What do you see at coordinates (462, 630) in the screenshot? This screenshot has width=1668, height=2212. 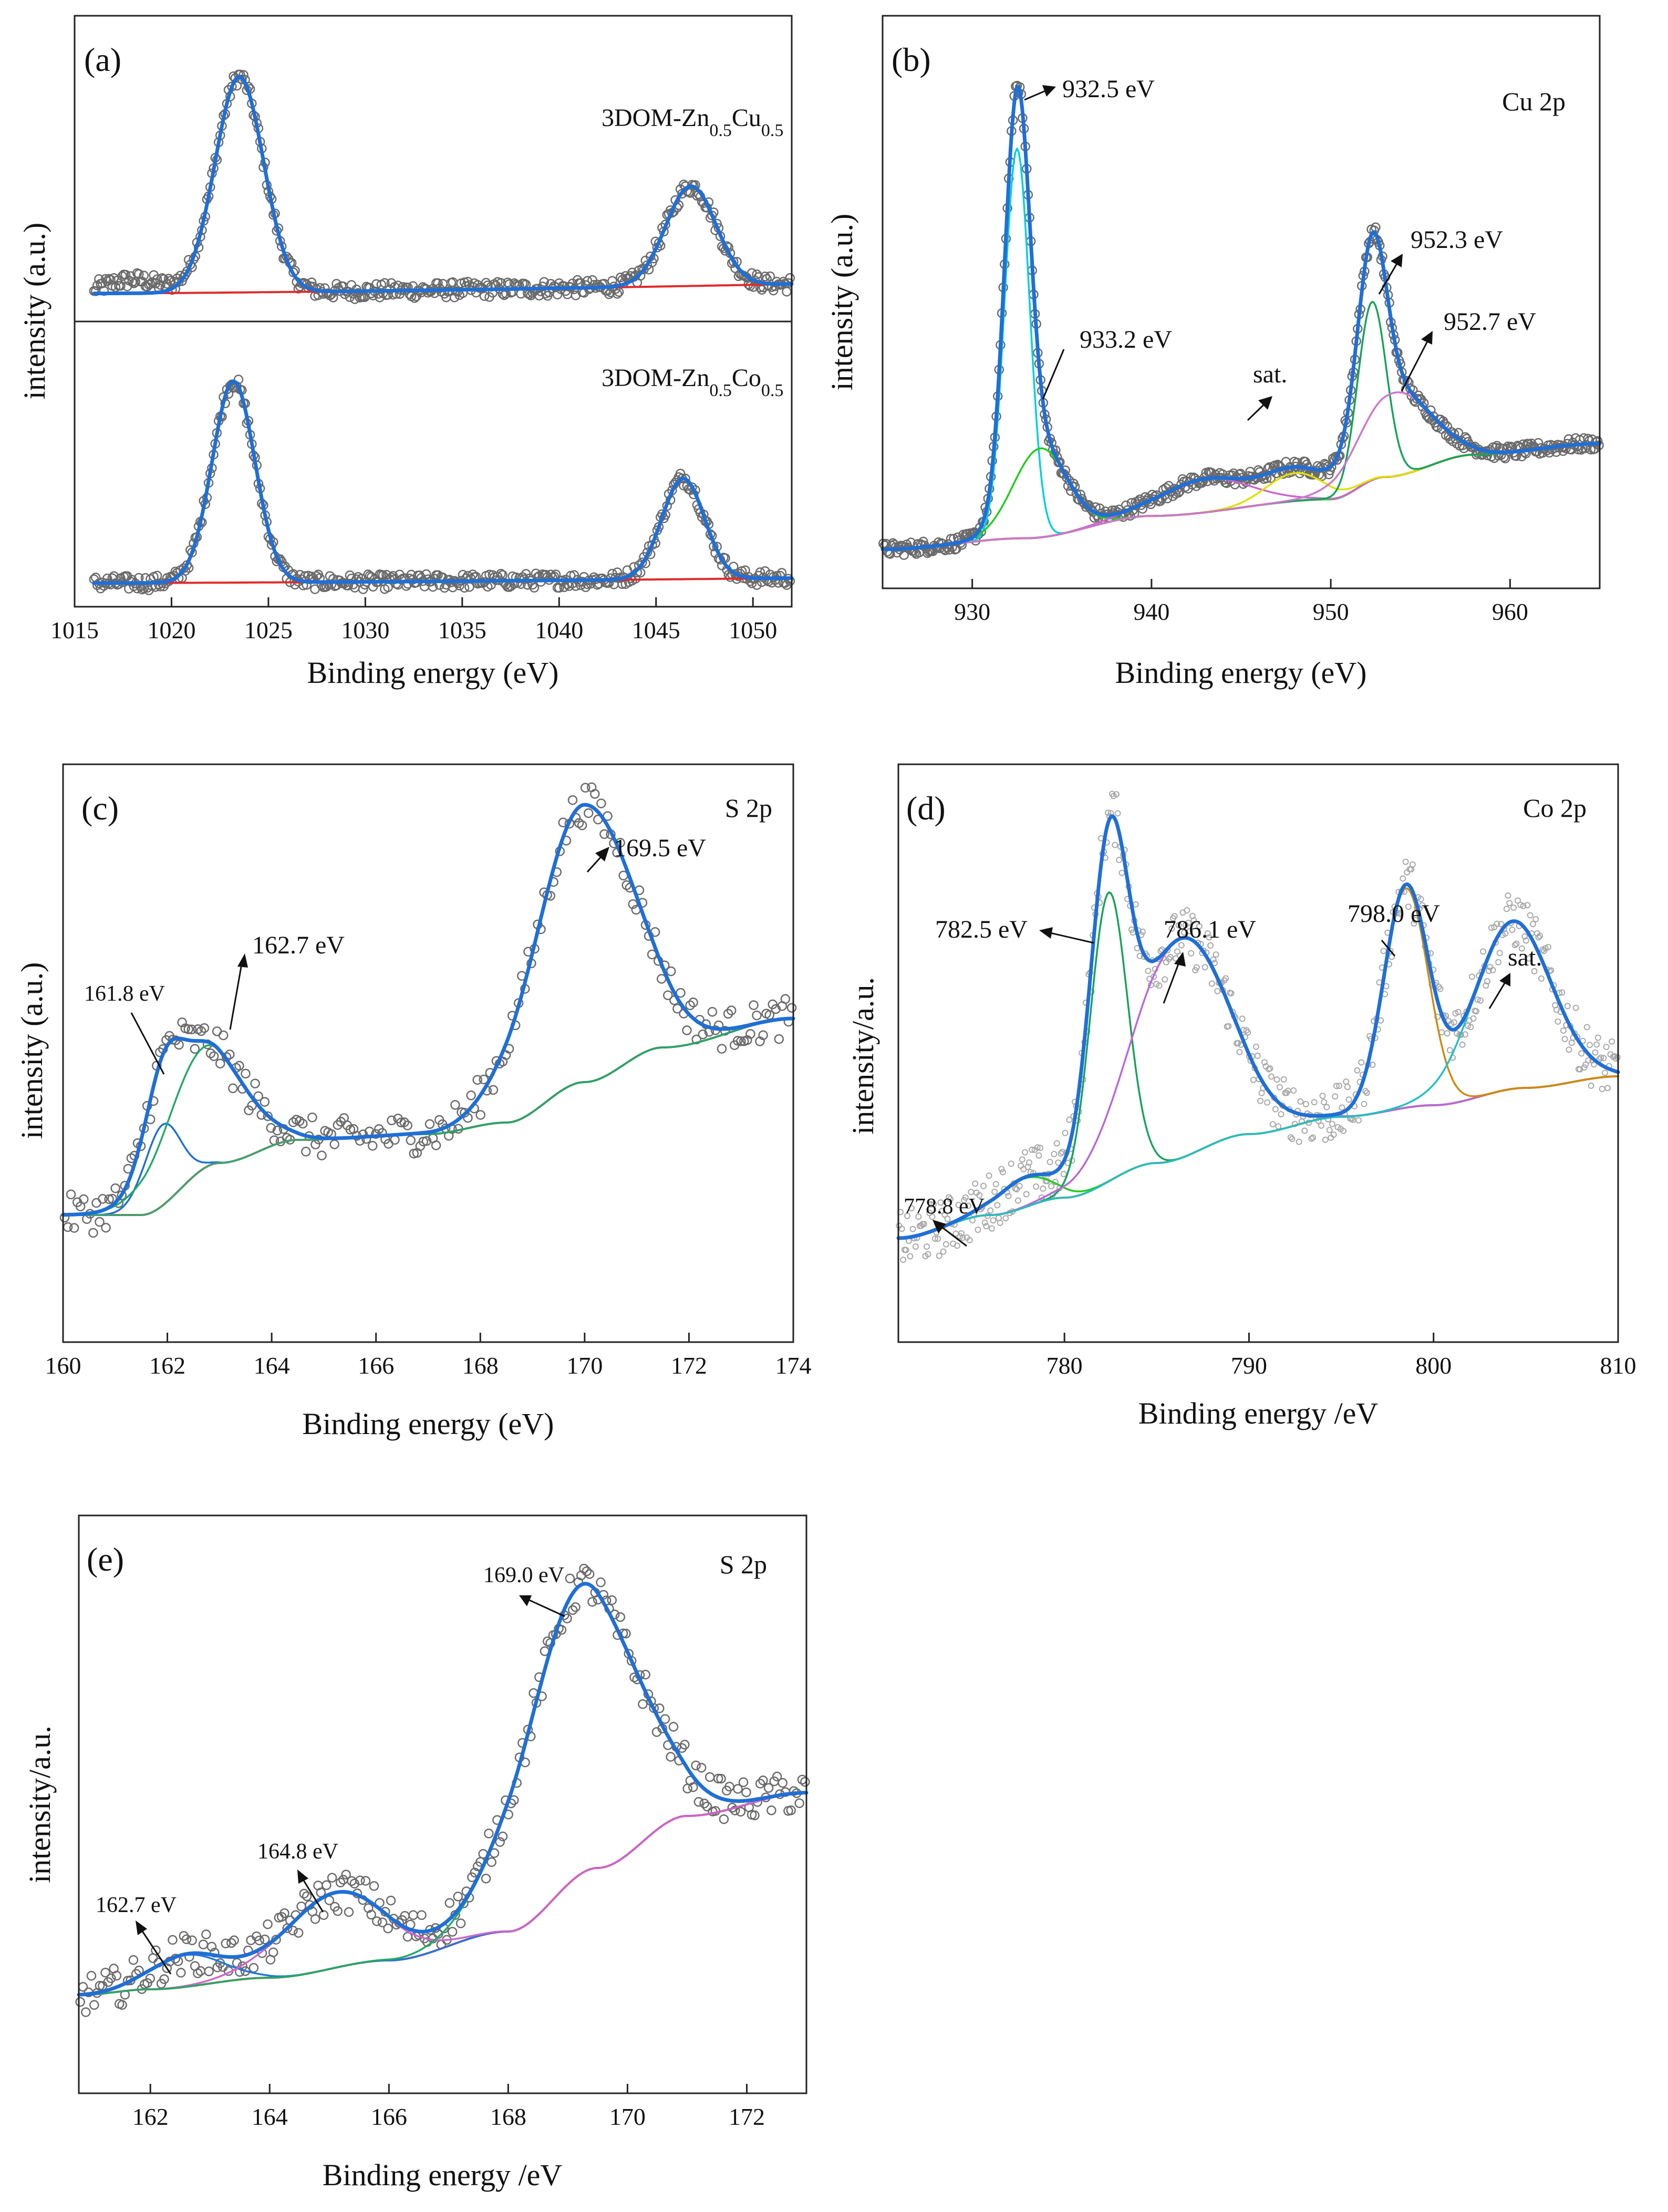 I see `x-tick-label: 1035` at bounding box center [462, 630].